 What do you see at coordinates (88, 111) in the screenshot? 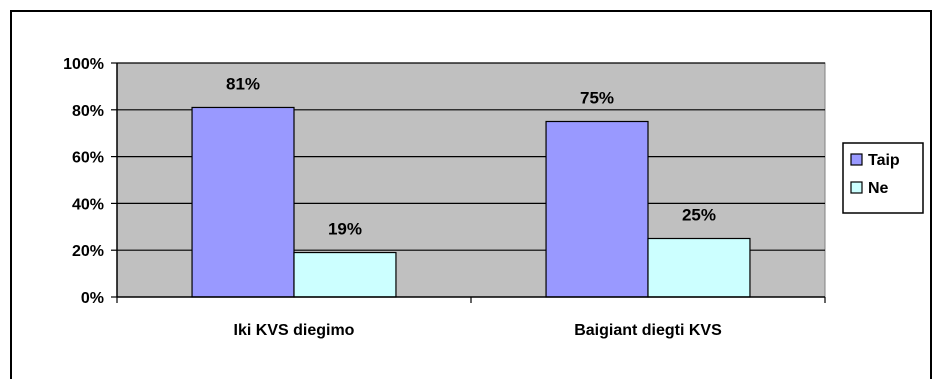
I see `y-tick-label: 80%` at bounding box center [88, 111].